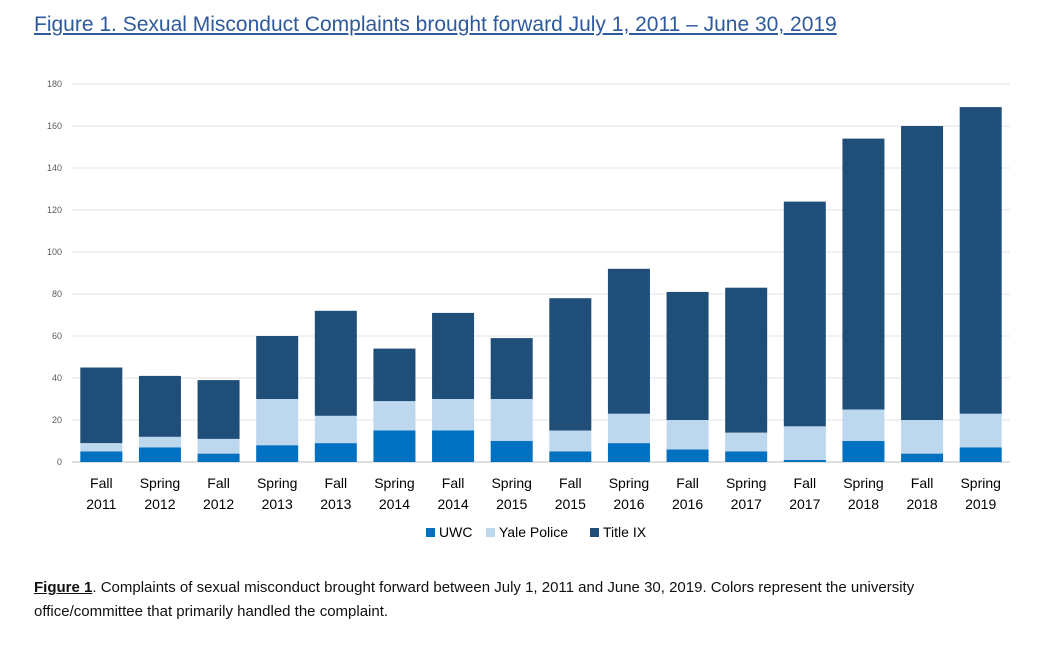 The width and height of the screenshot is (1059, 650). I want to click on y-tick-label: 80, so click(57, 294).